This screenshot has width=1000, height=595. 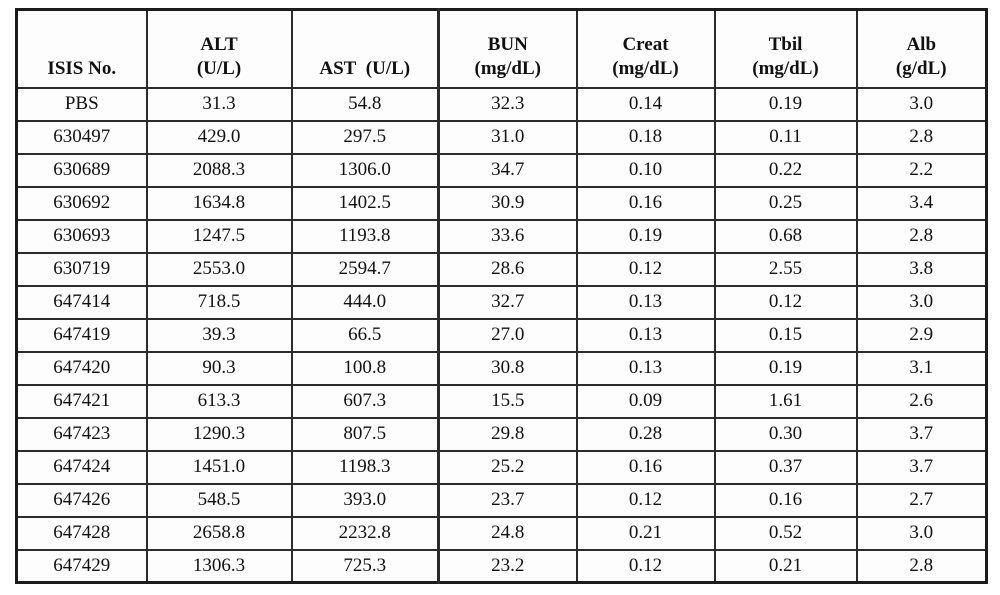 I want to click on table-row: 647414 718.5 444.0 32.7 0.13 0.12 3.0, so click(x=501, y=302).